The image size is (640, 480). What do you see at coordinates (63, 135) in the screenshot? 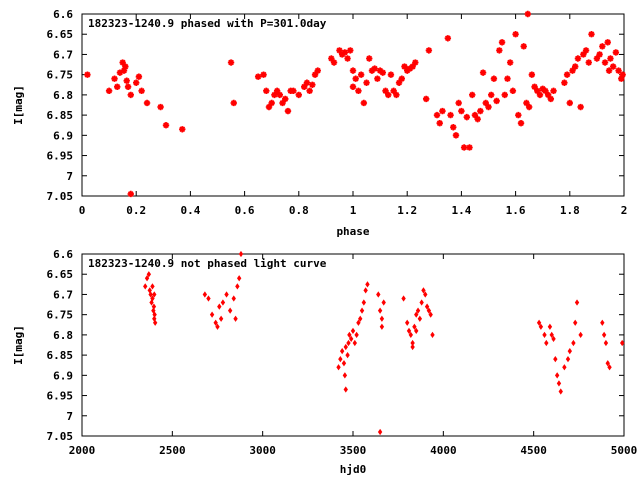
I see `y-tick-label: 6.9` at bounding box center [63, 135].